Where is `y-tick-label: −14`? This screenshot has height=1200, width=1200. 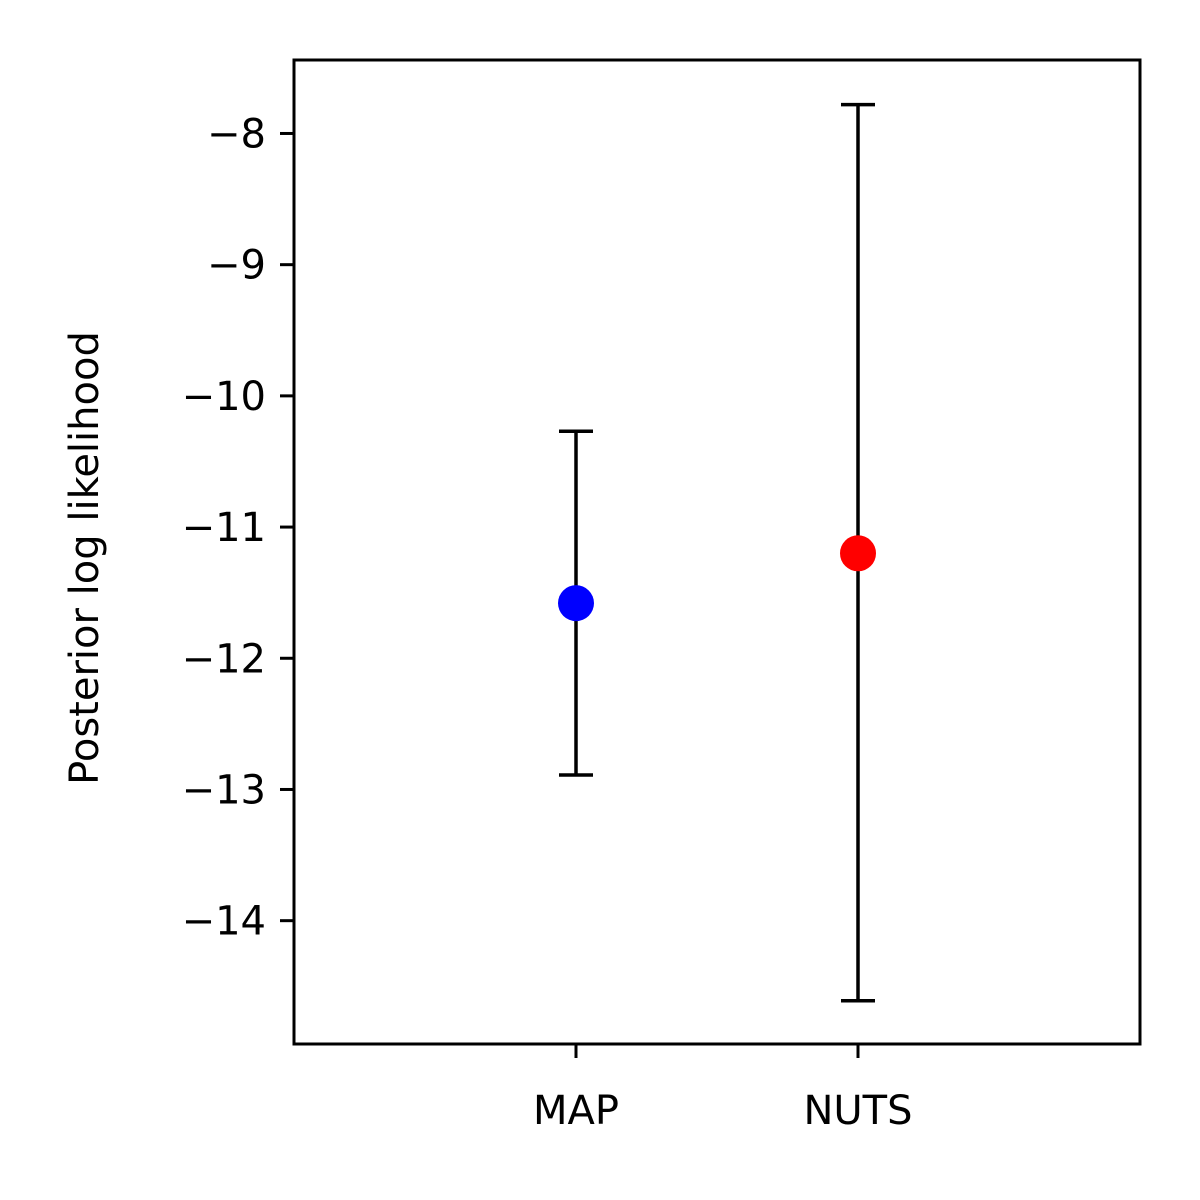
y-tick-label: −14 is located at coordinates (224, 922).